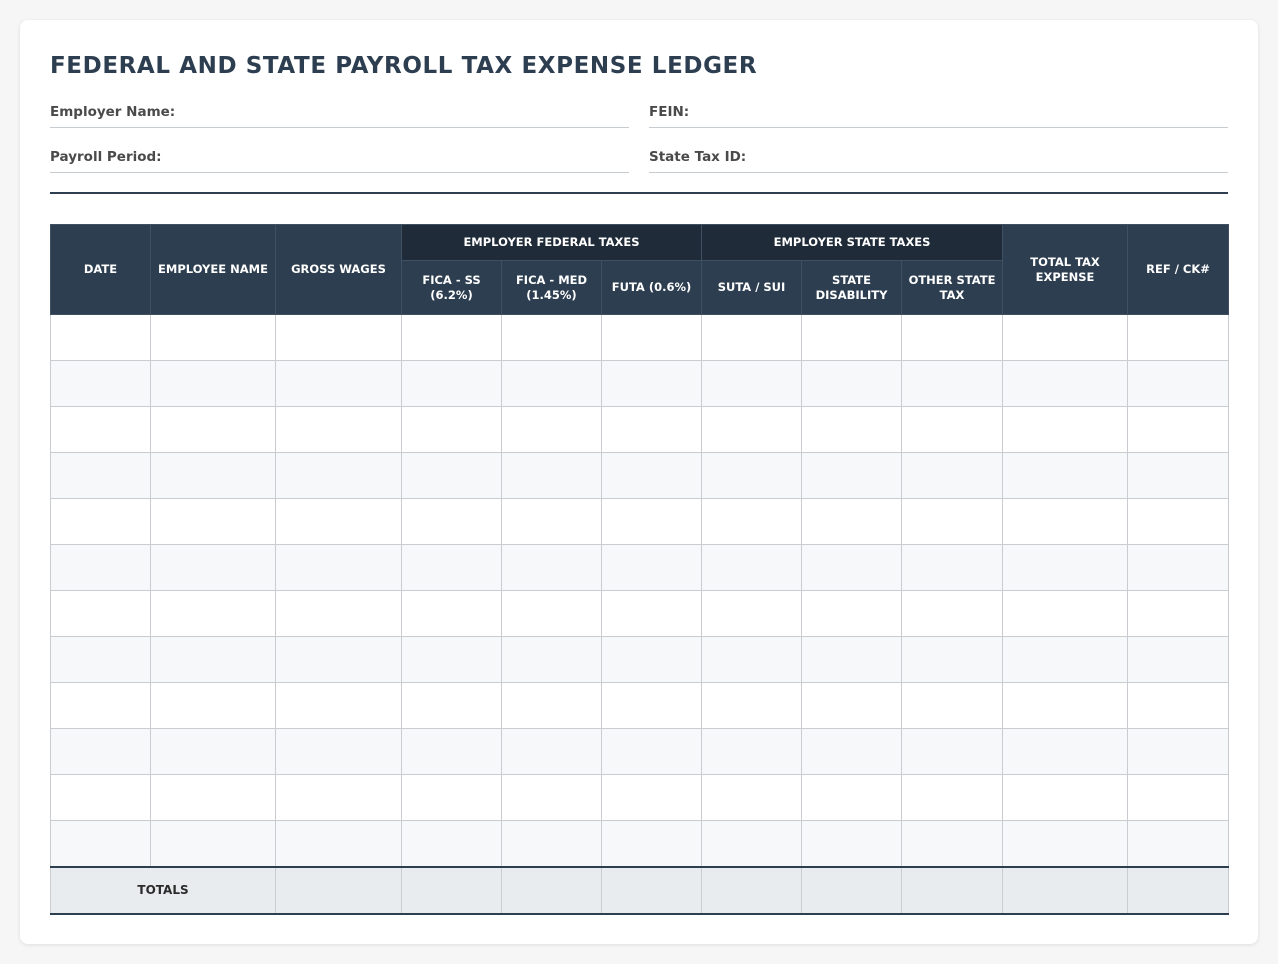 The width and height of the screenshot is (1278, 964). Describe the element at coordinates (938, 161) in the screenshot. I see `state-tax-id-field: State Tax ID:` at that location.